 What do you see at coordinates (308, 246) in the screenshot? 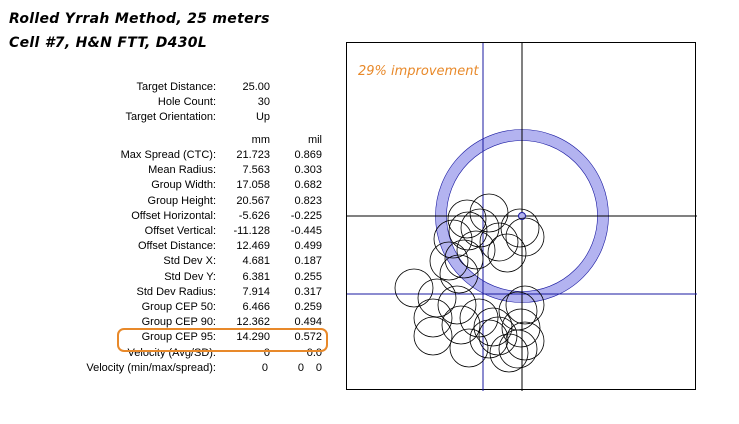
I see `stat-mil-value: 0.499` at bounding box center [308, 246].